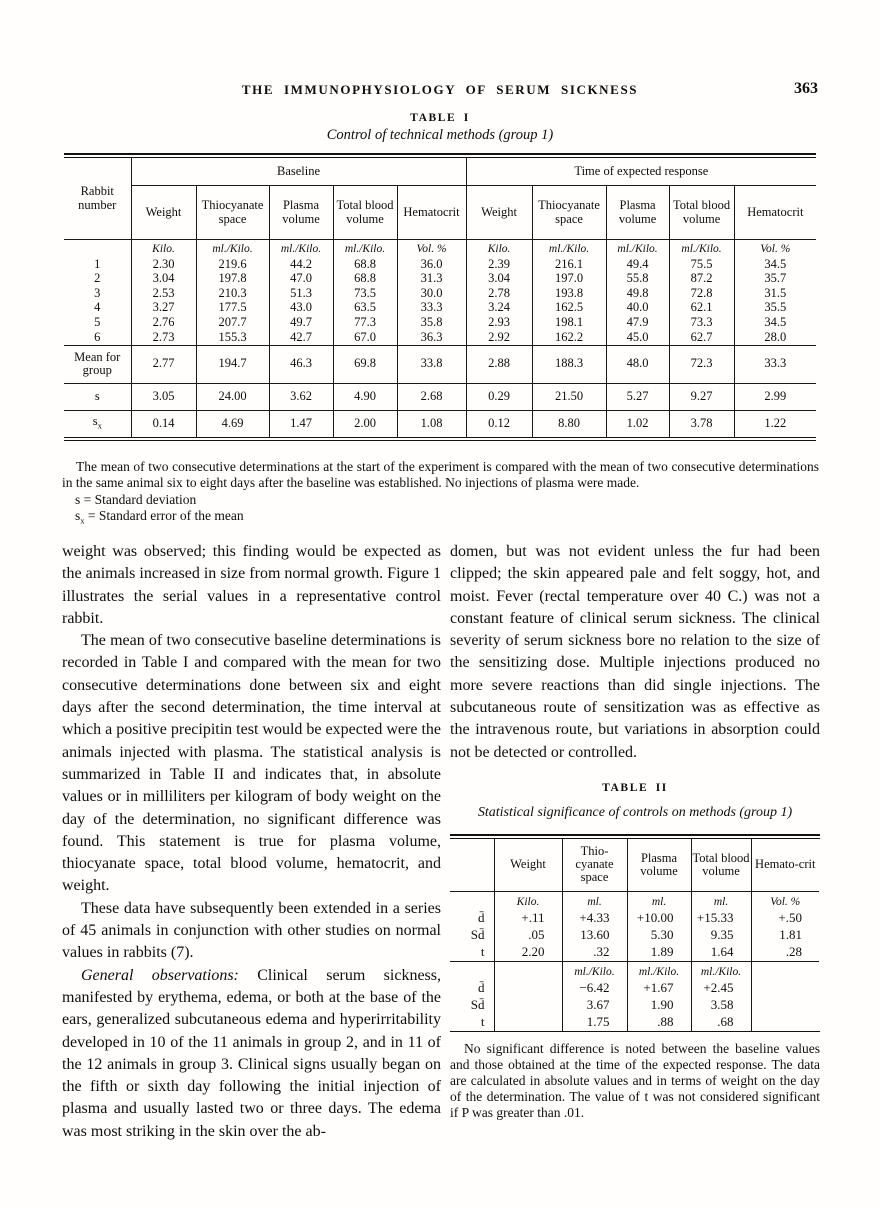 The width and height of the screenshot is (880, 1209). I want to click on cell: 2.00, so click(364, 423).